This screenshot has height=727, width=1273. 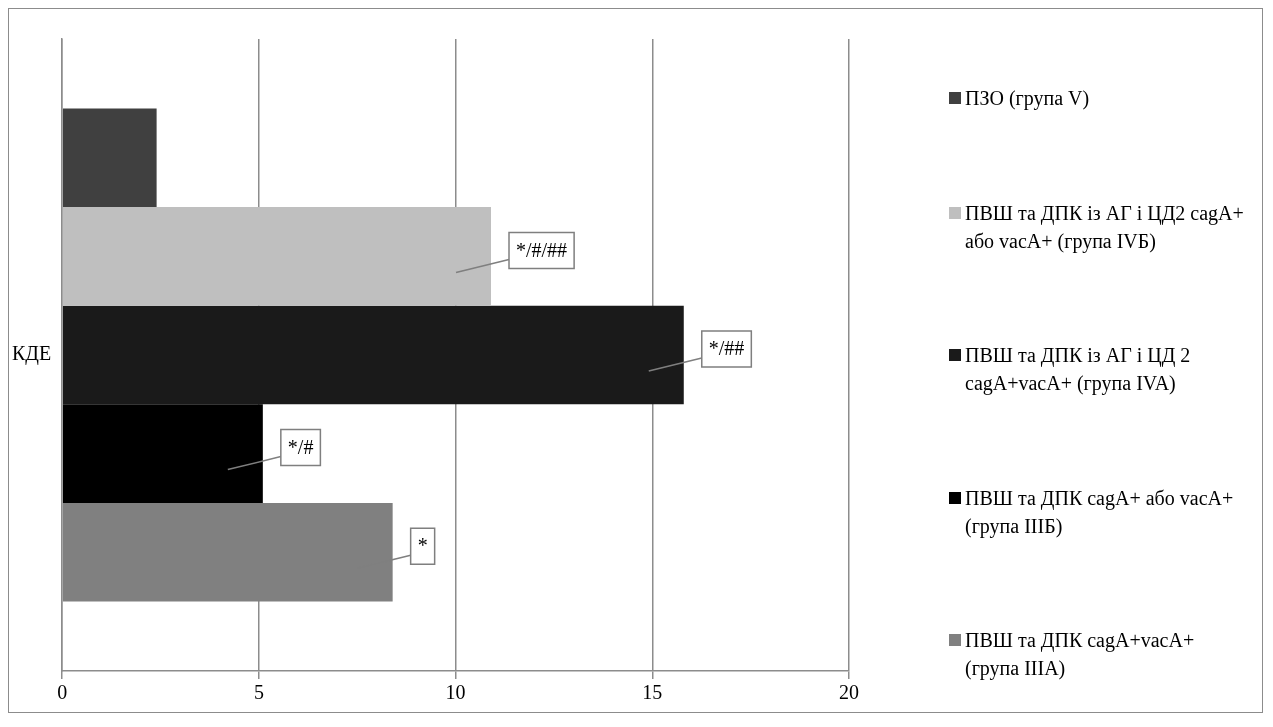 I want to click on x-tick-label: 20, so click(x=849, y=692).